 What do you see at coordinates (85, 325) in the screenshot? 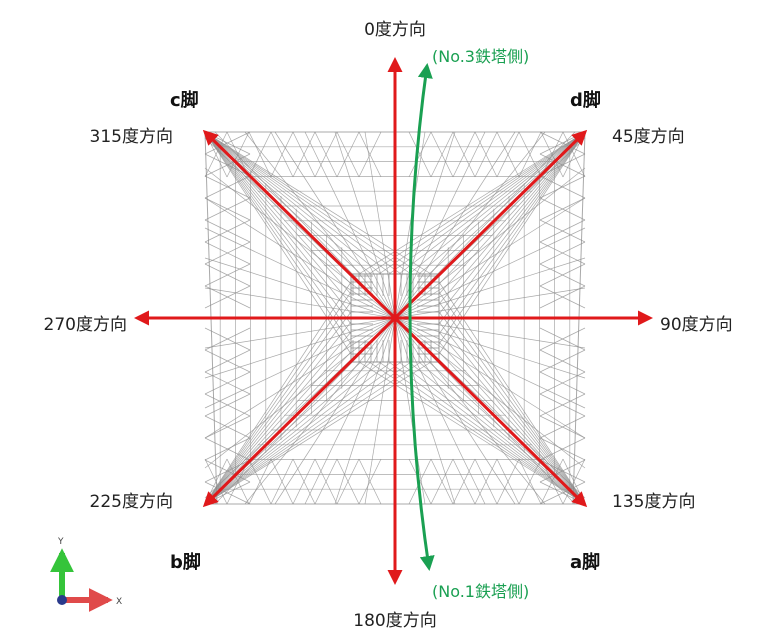
I see `label-270deg: 270度方向` at bounding box center [85, 325].